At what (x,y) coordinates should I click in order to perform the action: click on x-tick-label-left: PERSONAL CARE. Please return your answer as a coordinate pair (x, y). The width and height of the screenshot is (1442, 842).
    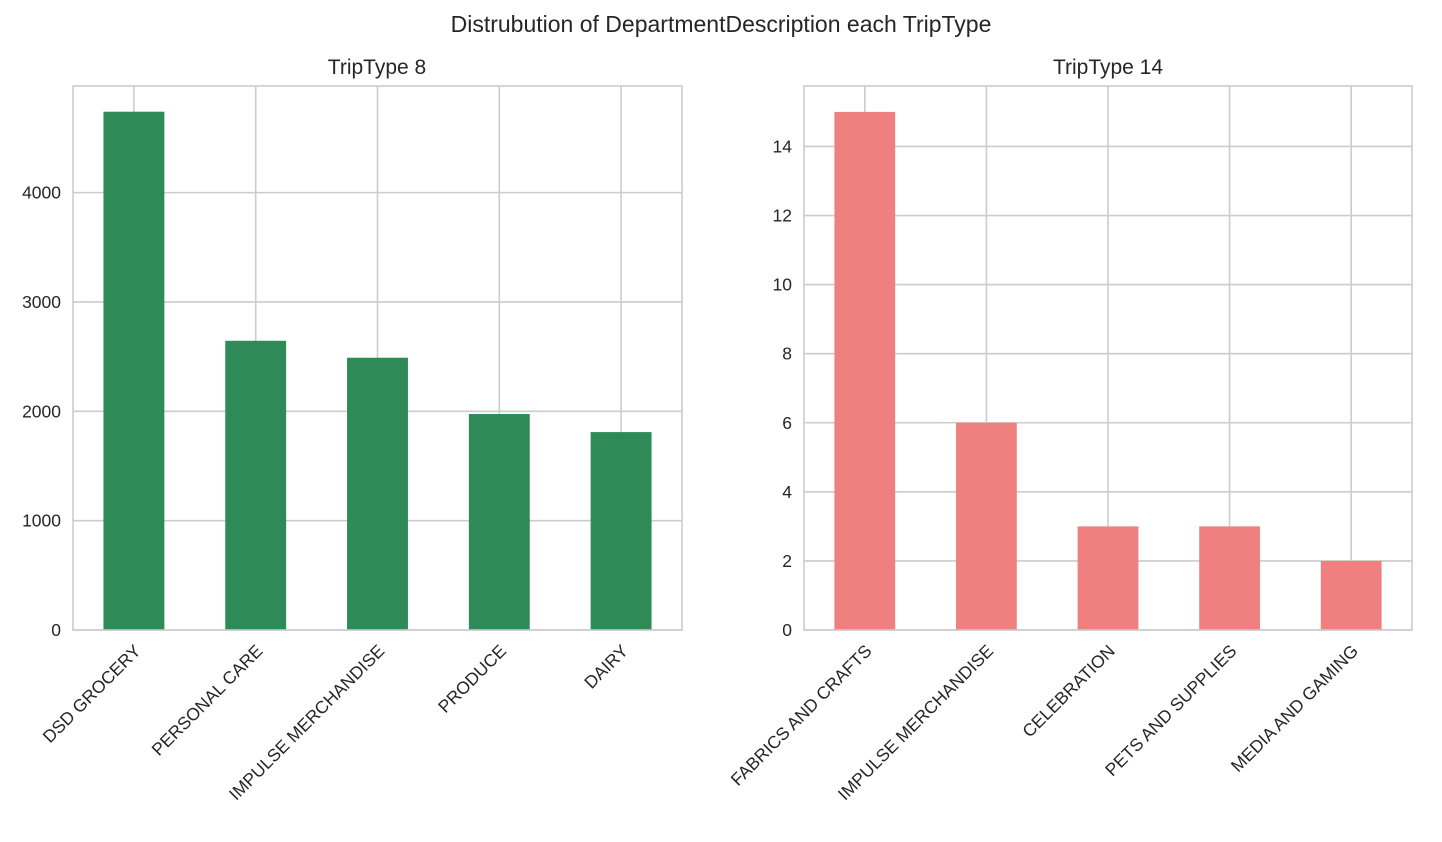
    Looking at the image, I should click on (207, 700).